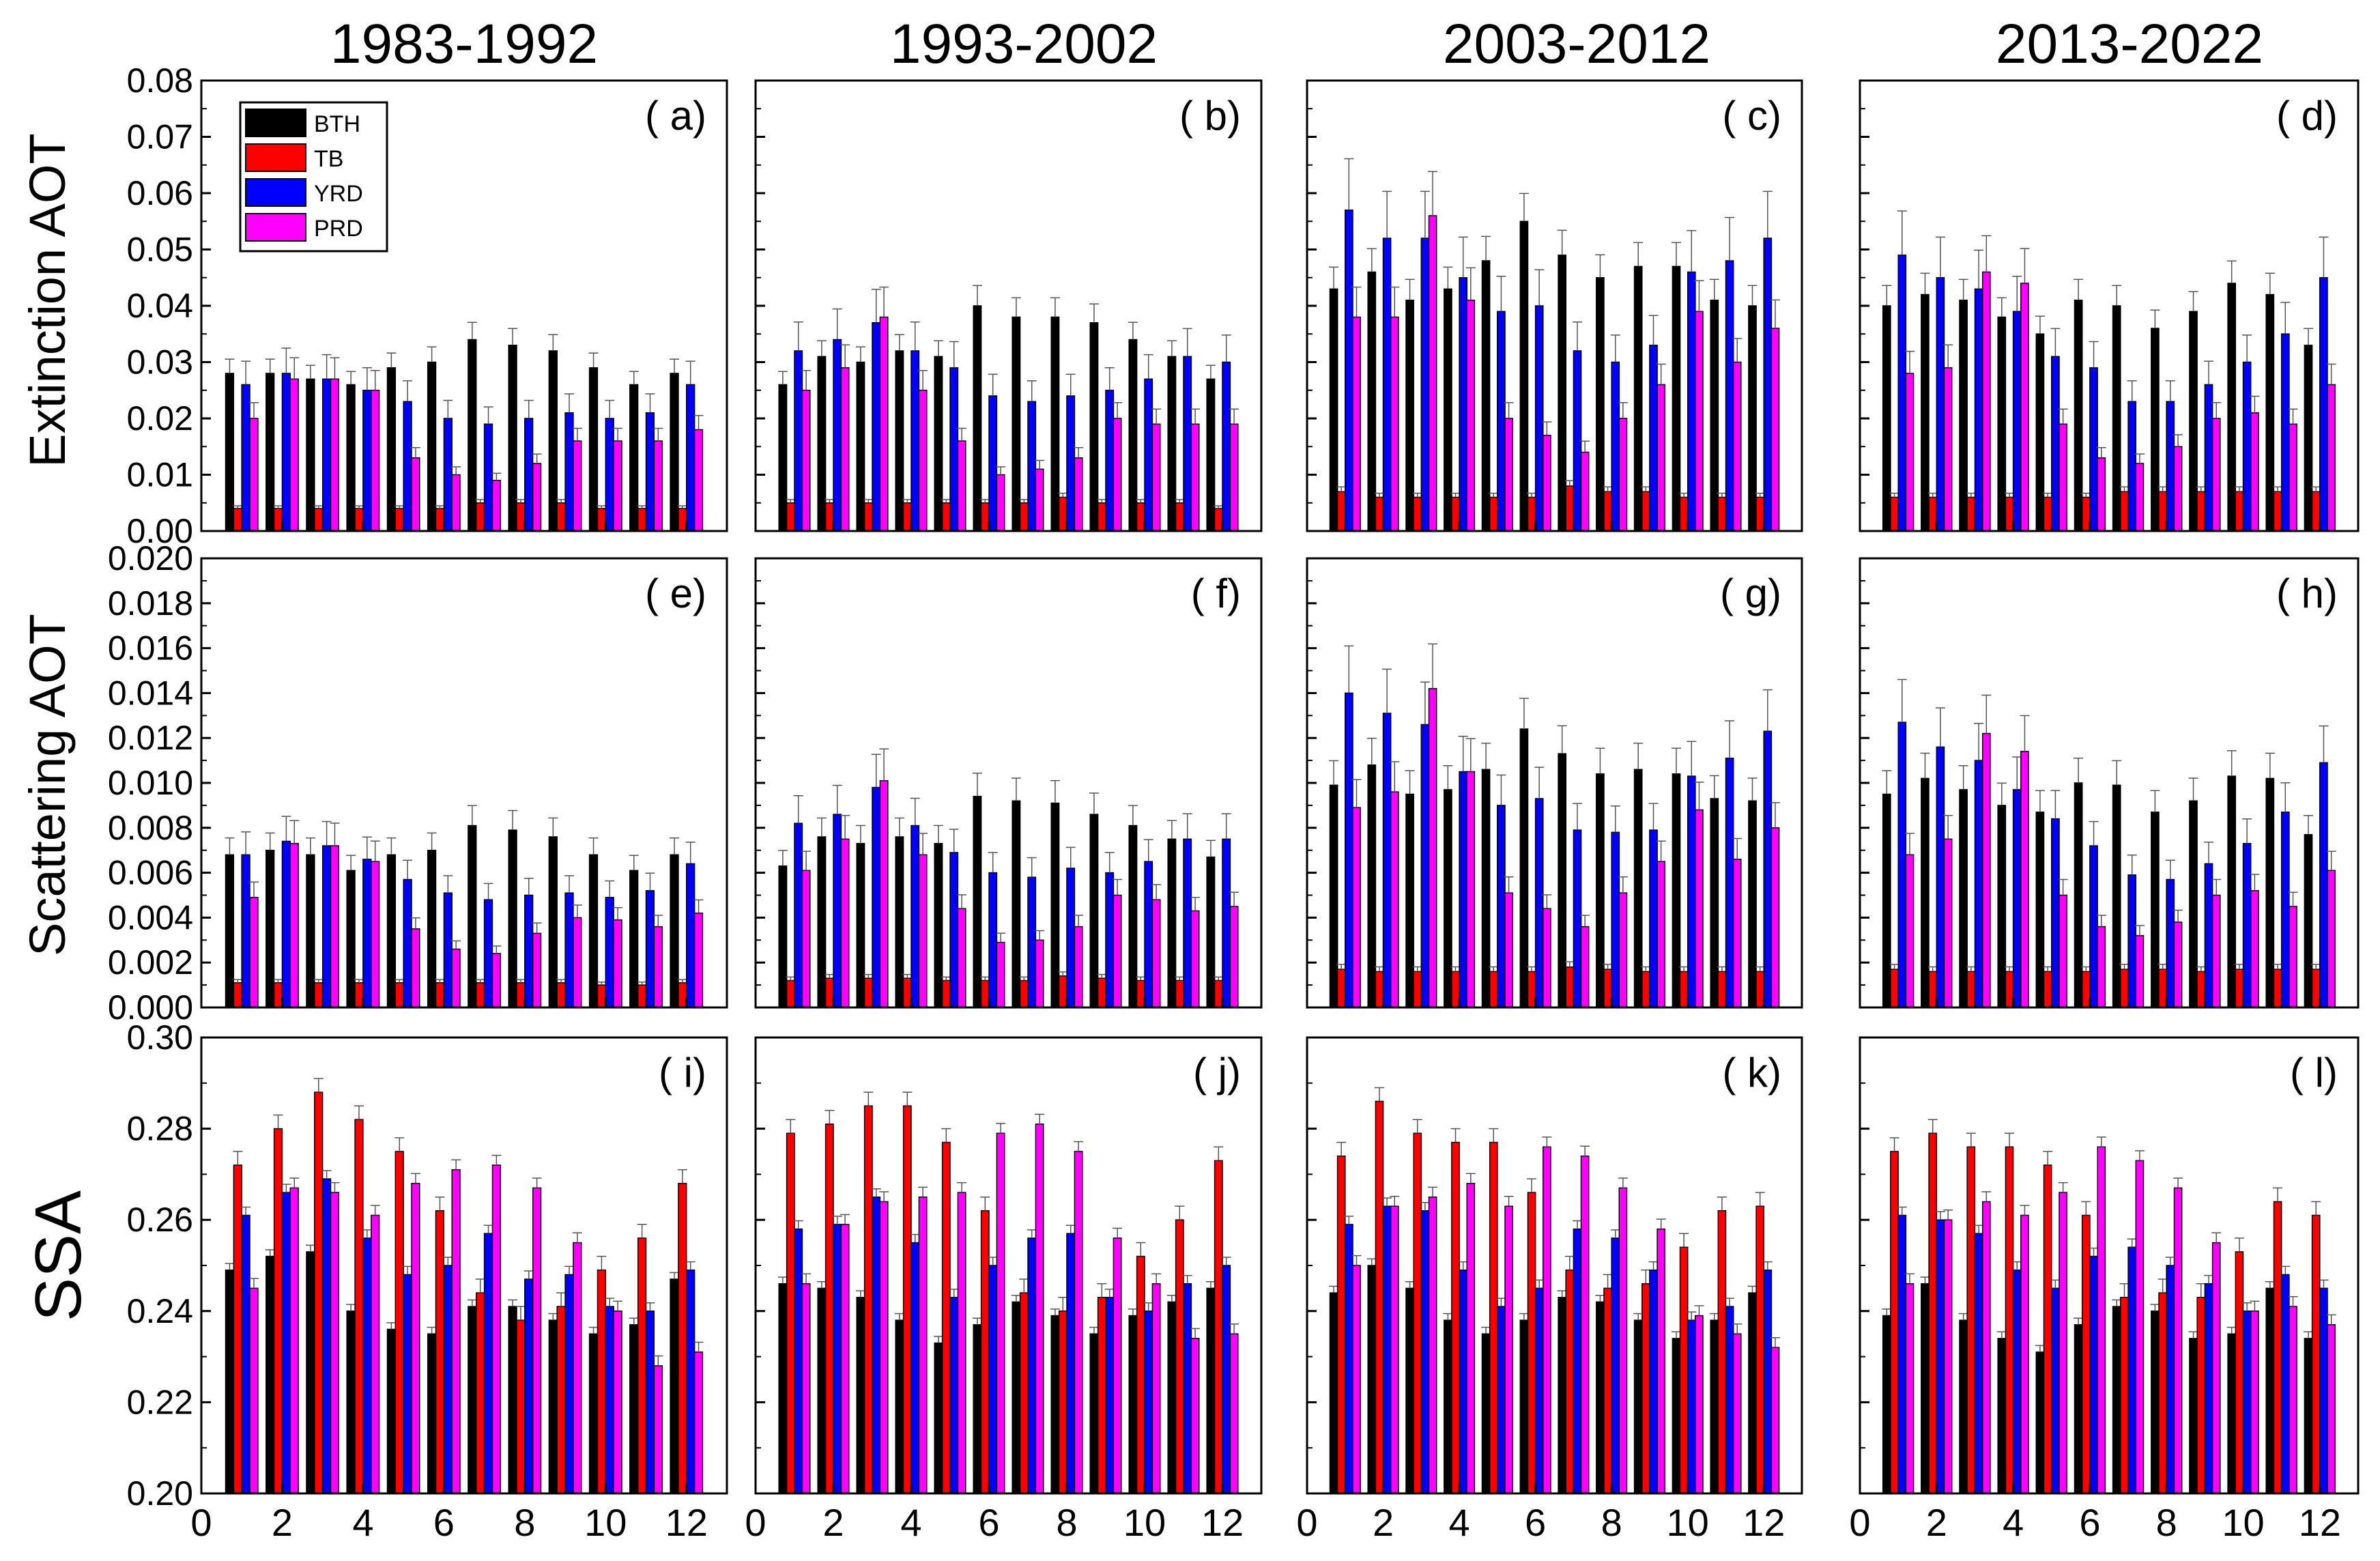 This screenshot has width=2380, height=1561. I want to click on panel-4-bar-tb-m11, so click(2277, 511).